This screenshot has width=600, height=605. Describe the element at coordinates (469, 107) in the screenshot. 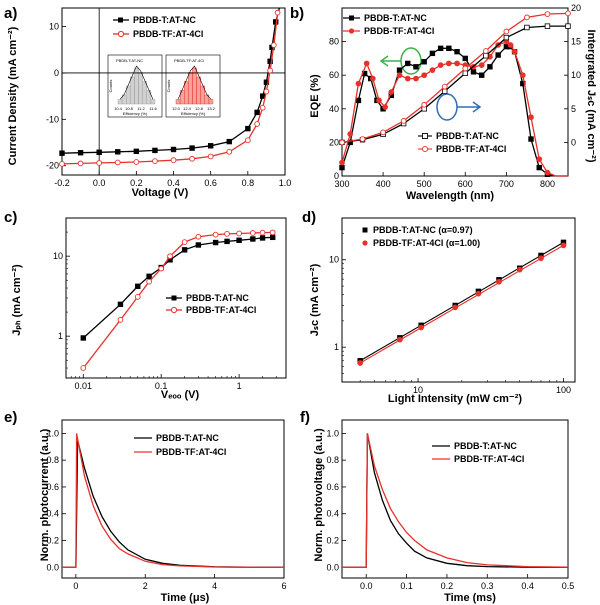

I see `jsc-axis-arrow` at that location.